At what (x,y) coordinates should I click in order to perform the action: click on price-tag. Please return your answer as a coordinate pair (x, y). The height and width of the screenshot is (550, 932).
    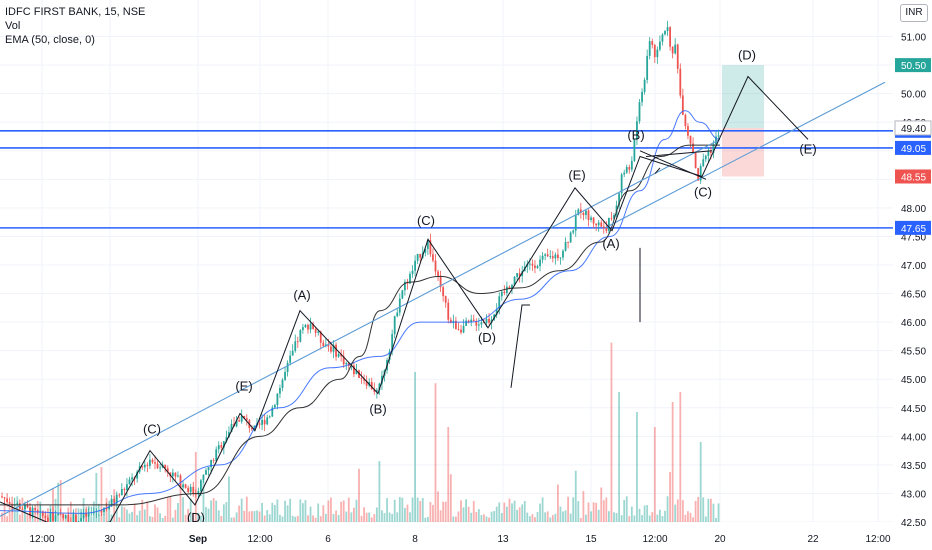
    Looking at the image, I should click on (913, 65).